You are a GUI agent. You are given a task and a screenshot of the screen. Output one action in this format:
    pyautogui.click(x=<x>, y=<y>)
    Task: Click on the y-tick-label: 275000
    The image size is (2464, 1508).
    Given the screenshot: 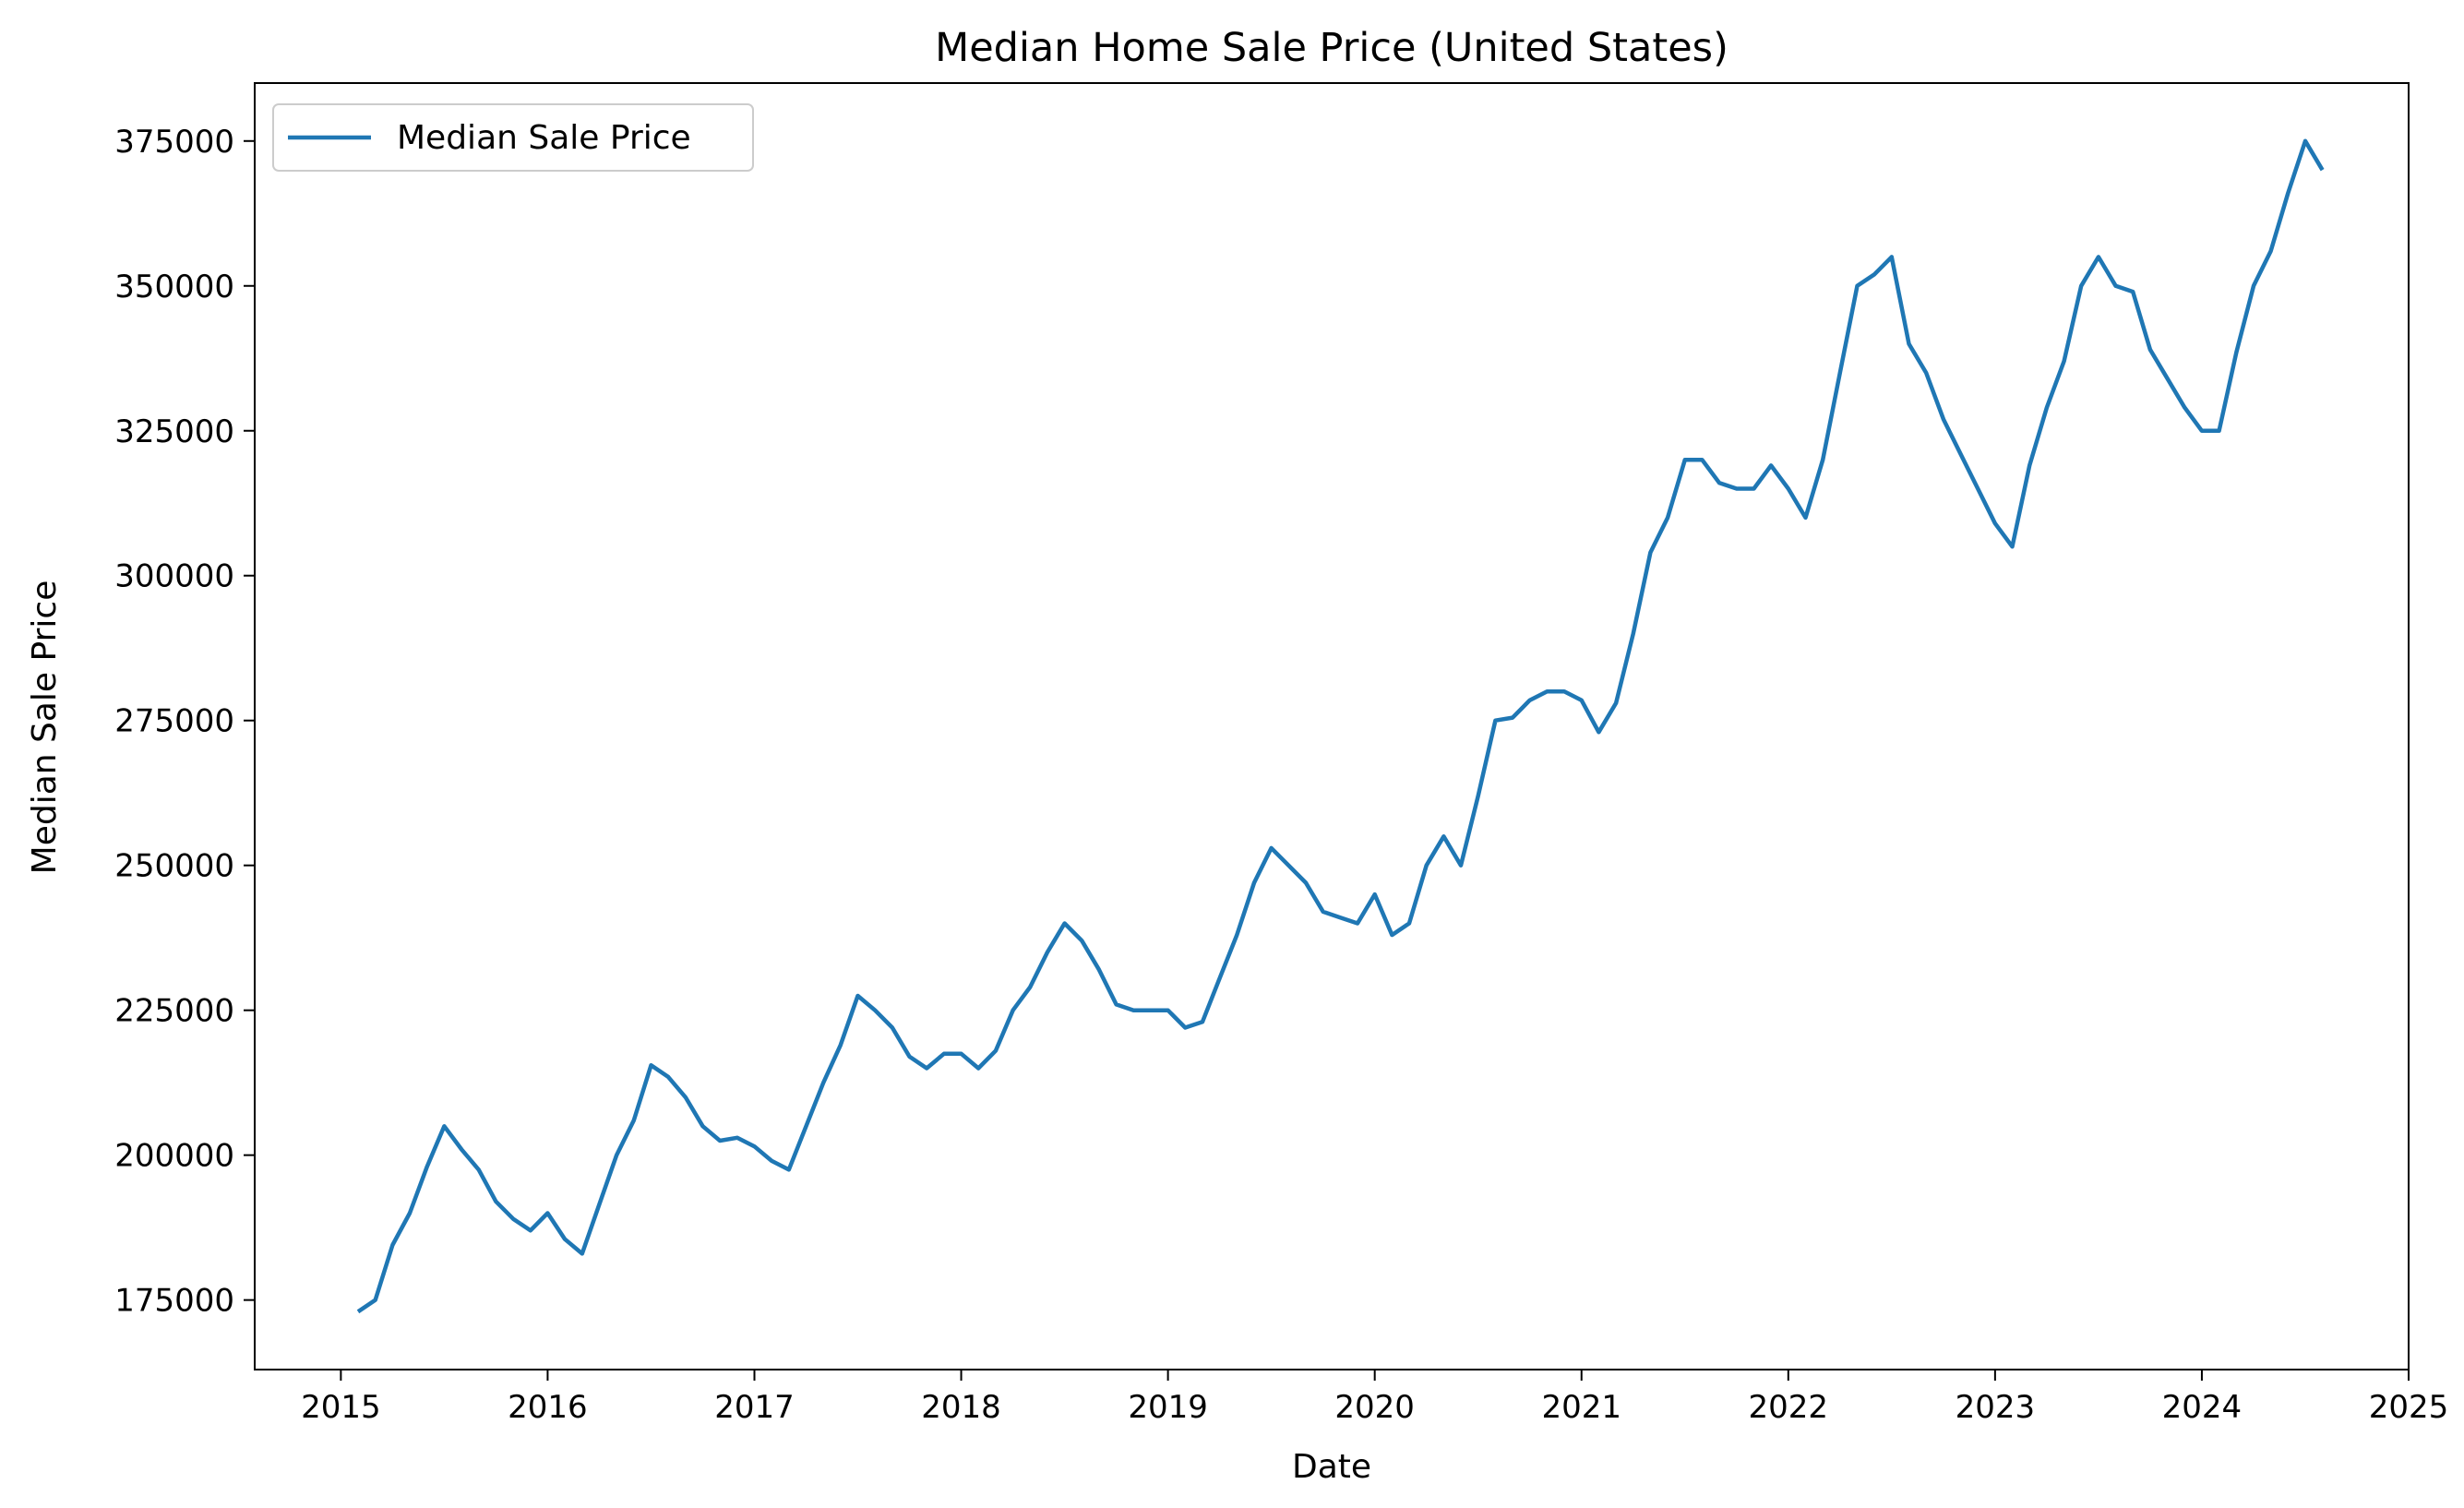 What is the action you would take?
    pyautogui.click(x=174, y=721)
    